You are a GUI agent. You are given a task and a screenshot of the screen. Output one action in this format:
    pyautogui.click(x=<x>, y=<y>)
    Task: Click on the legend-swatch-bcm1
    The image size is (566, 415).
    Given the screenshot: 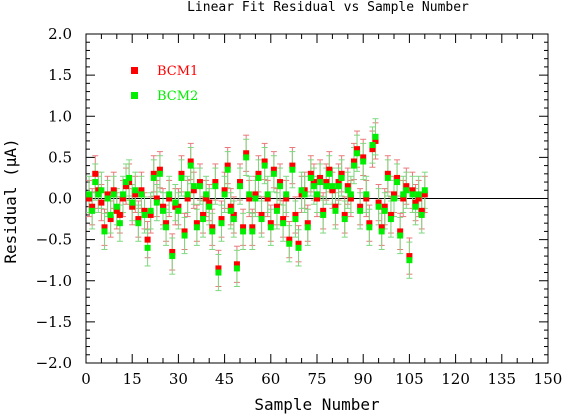 What is the action you would take?
    pyautogui.click(x=134, y=70)
    